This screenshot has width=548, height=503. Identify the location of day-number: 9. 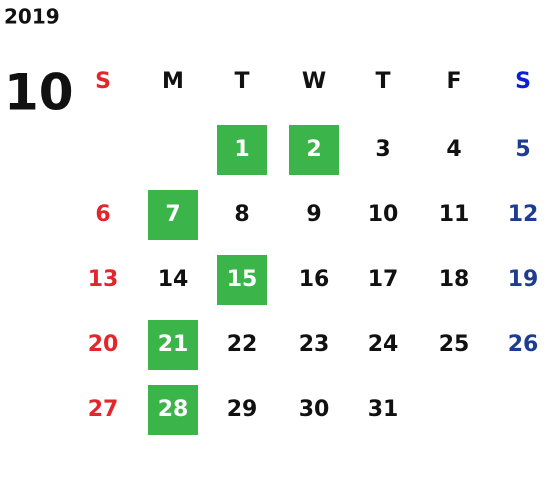
(313, 214).